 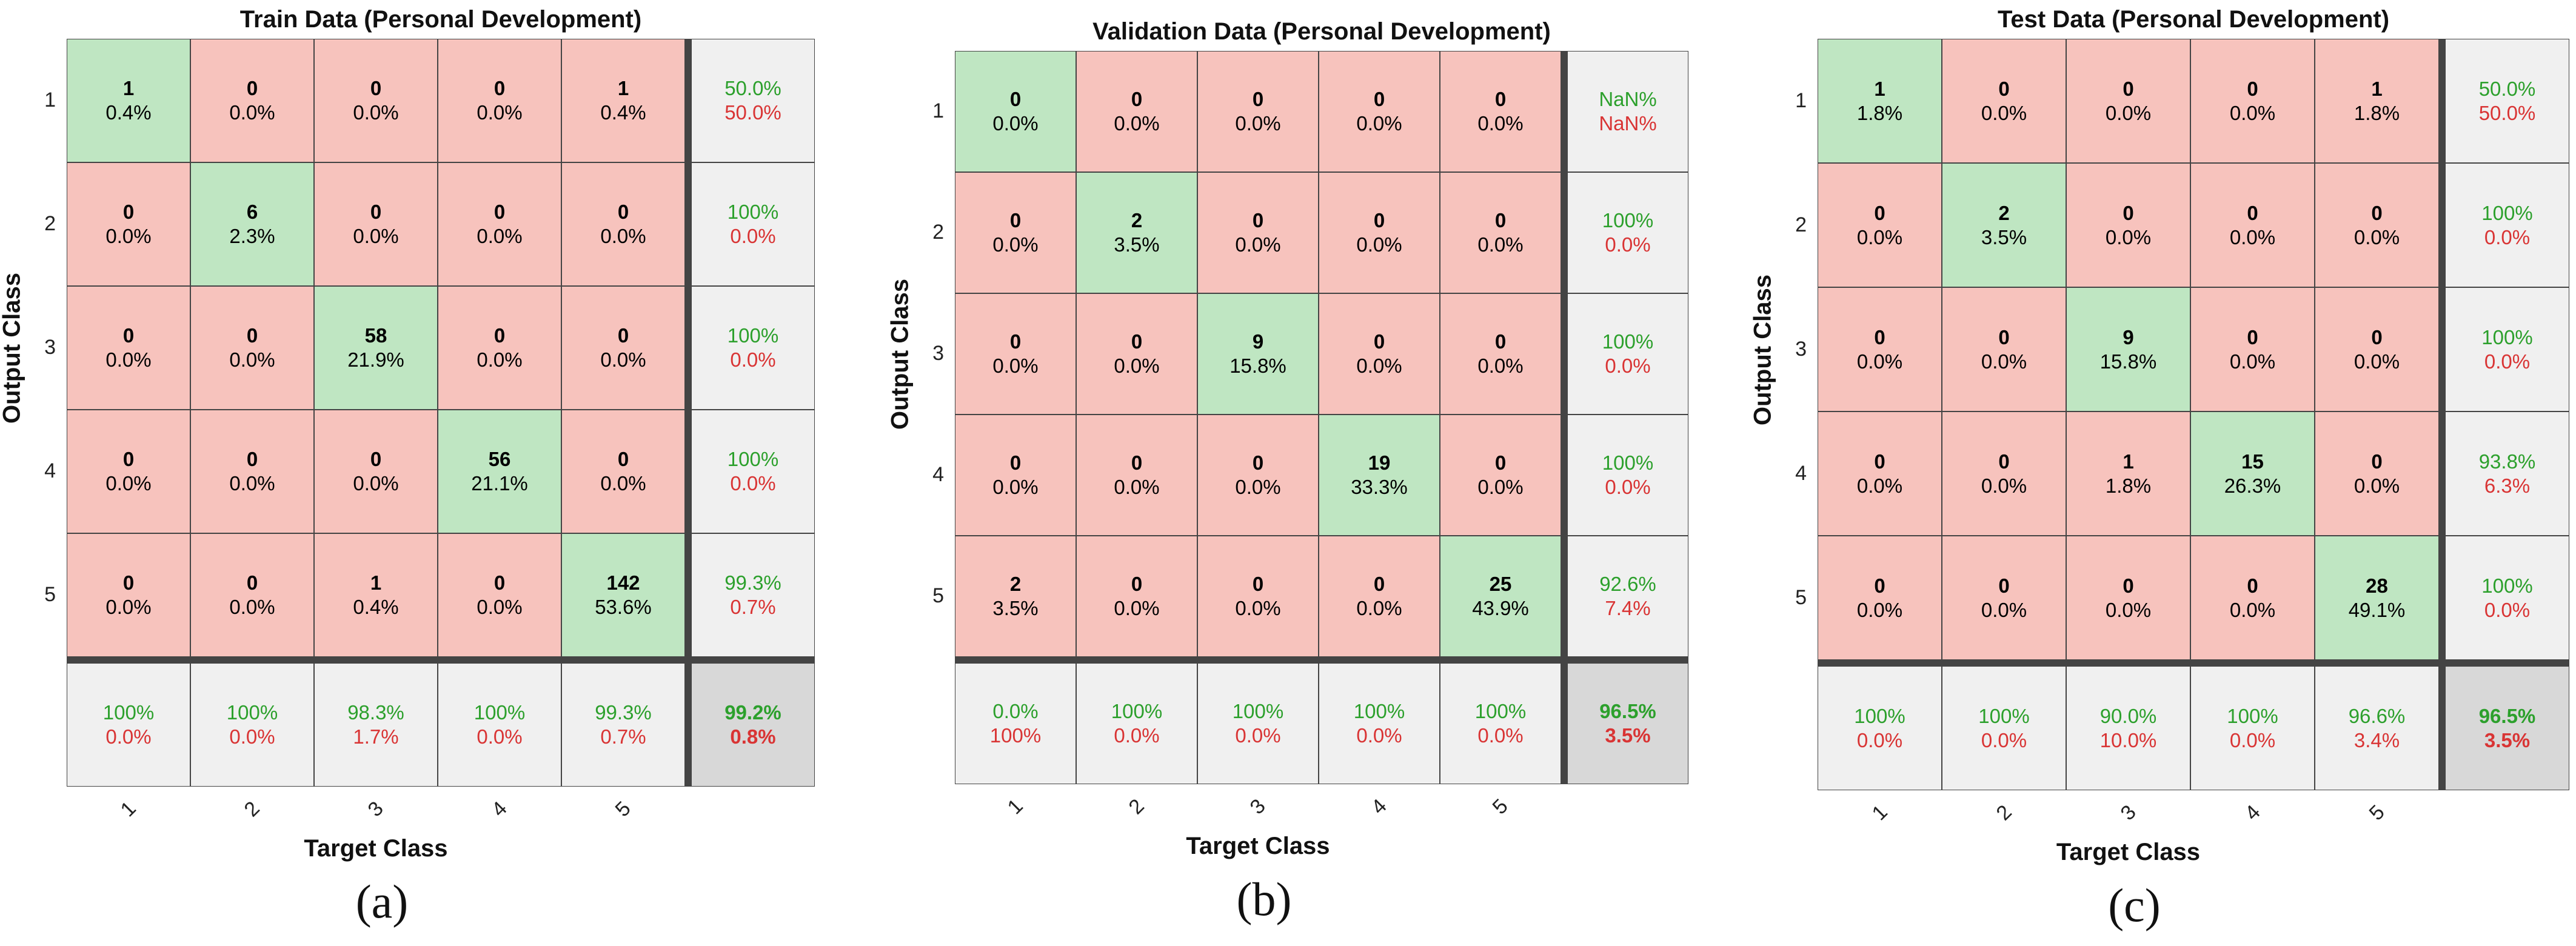 I want to click on matrix-cell-1-1: 1 1.8%, so click(x=1880, y=101).